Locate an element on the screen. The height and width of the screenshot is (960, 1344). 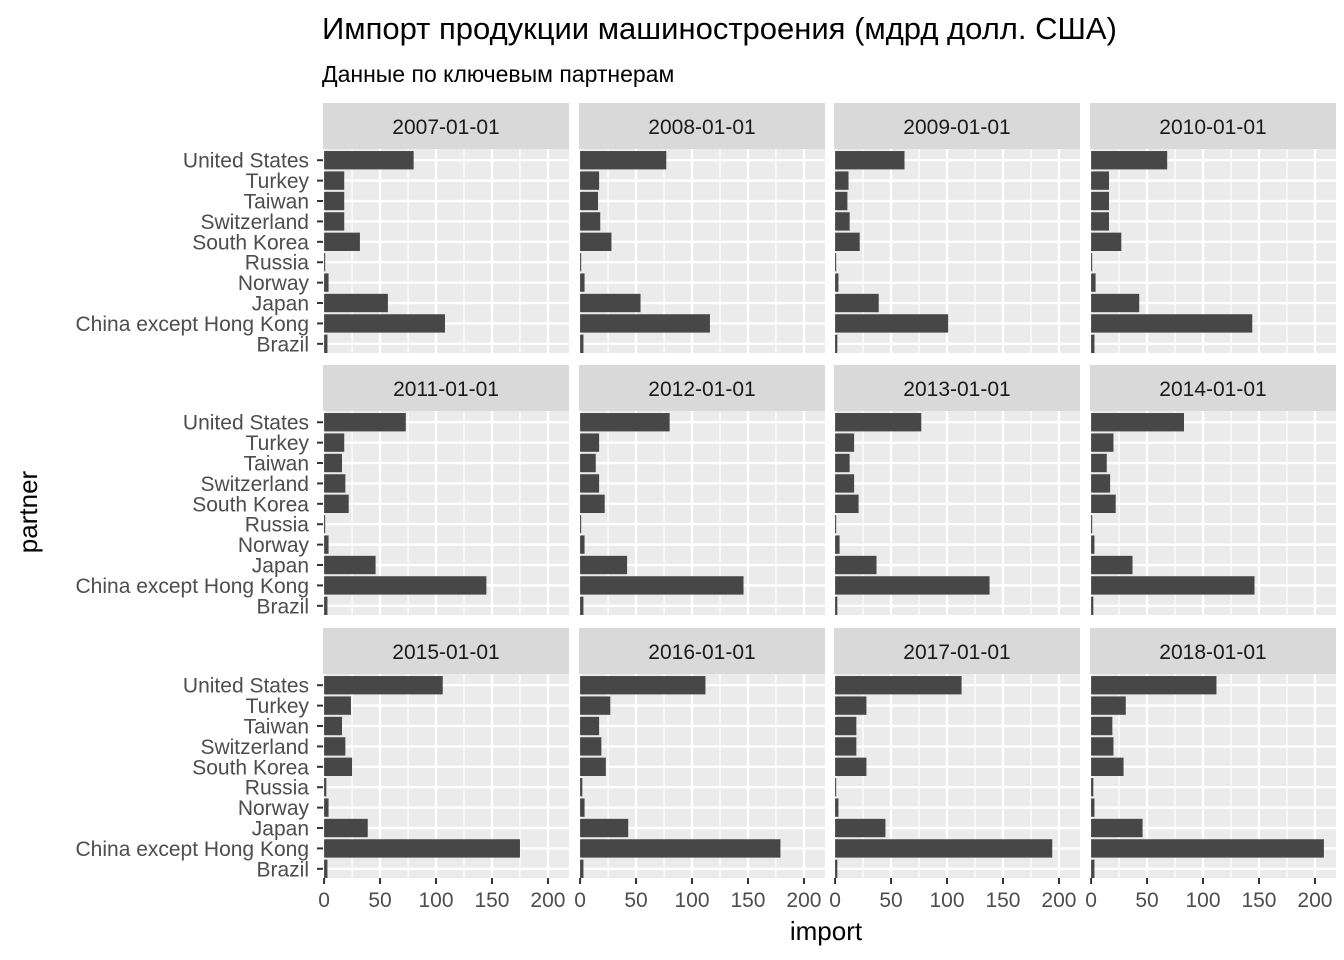
y-tick-label: China except Hong Kong is located at coordinates (193, 324).